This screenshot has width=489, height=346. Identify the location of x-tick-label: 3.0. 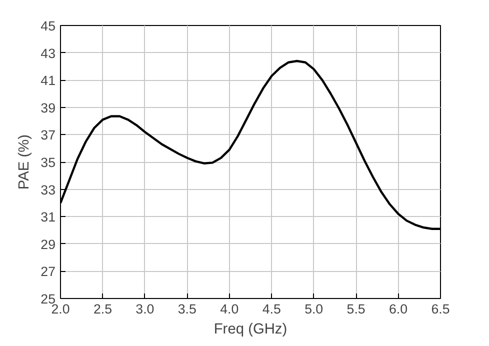
(145, 309).